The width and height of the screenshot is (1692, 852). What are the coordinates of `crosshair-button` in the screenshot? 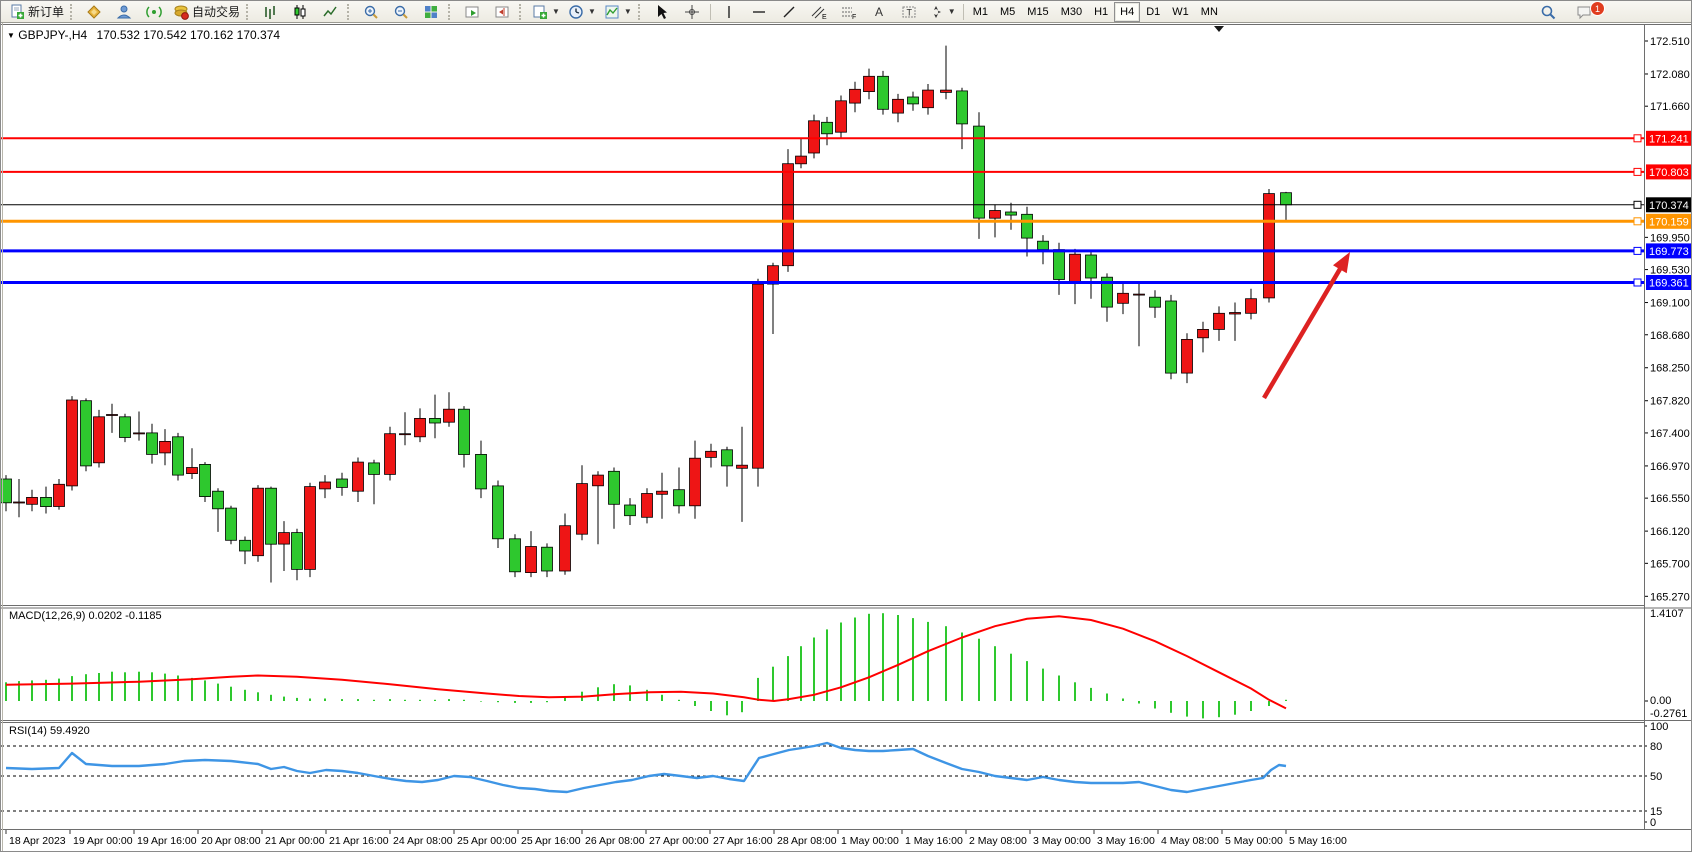 It's located at (692, 12).